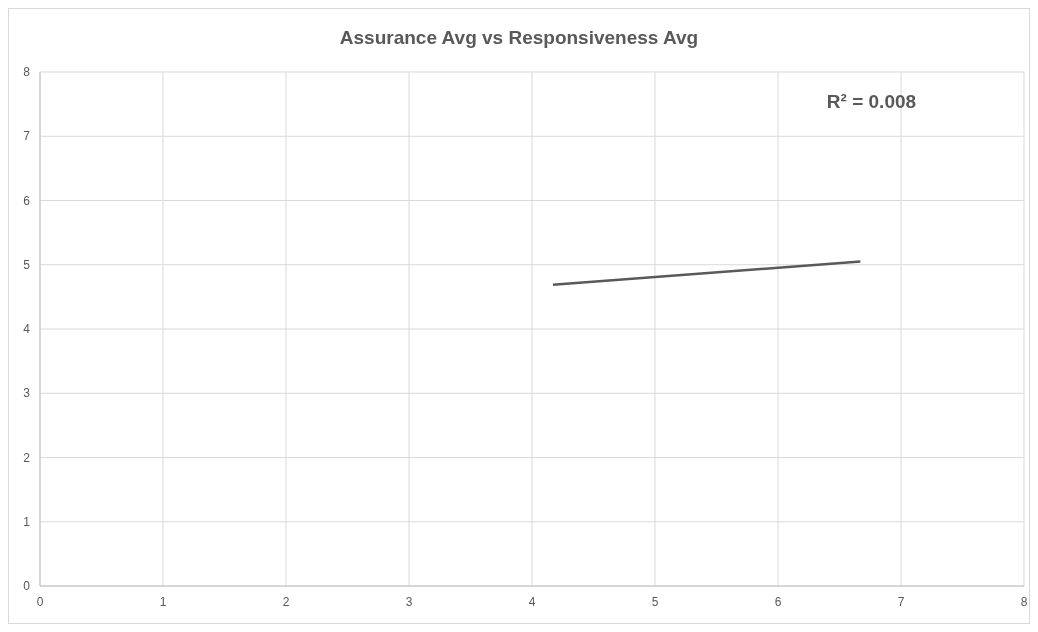  What do you see at coordinates (27, 457) in the screenshot?
I see `y-tick-label: 2` at bounding box center [27, 457].